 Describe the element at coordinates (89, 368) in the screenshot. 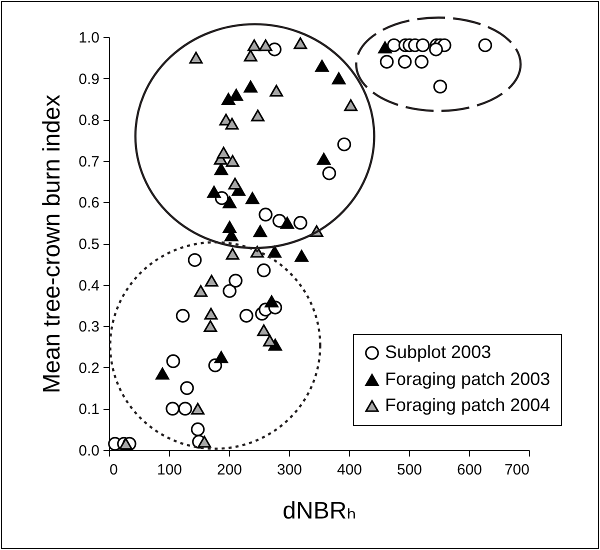

I see `y-tick-label: 0.2` at that location.